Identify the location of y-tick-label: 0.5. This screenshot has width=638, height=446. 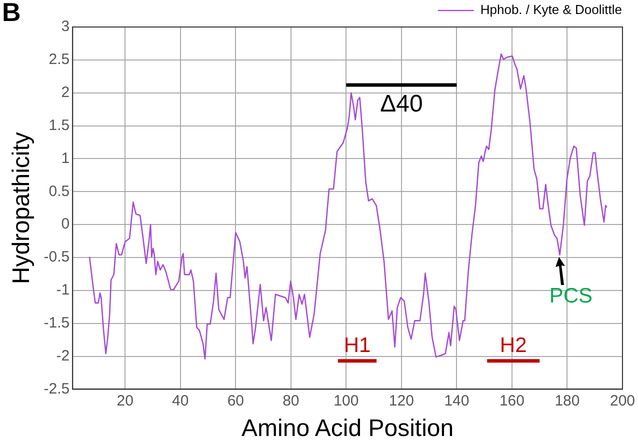
(59, 191).